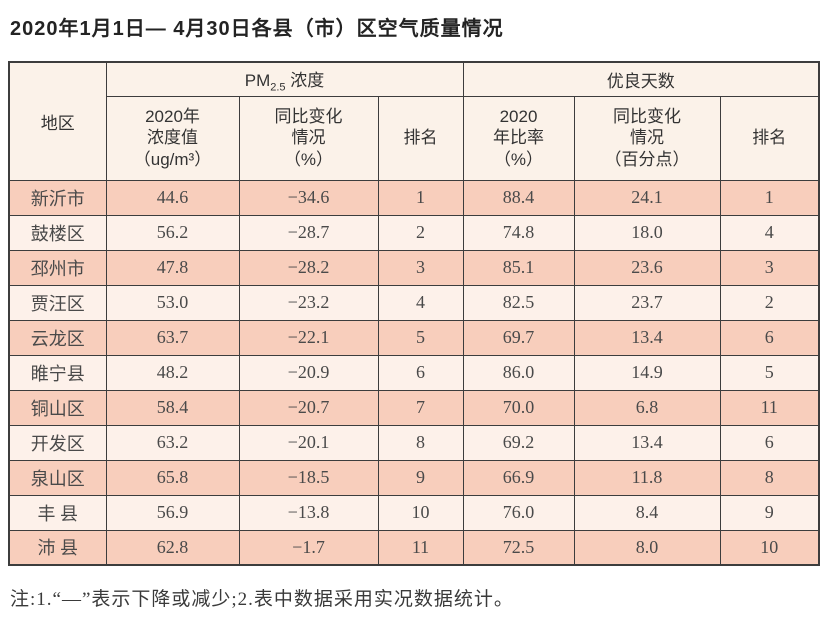 This screenshot has width=825, height=620. What do you see at coordinates (647, 138) in the screenshot?
I see `header-days-change: 同比变化 情况 （百分点）` at bounding box center [647, 138].